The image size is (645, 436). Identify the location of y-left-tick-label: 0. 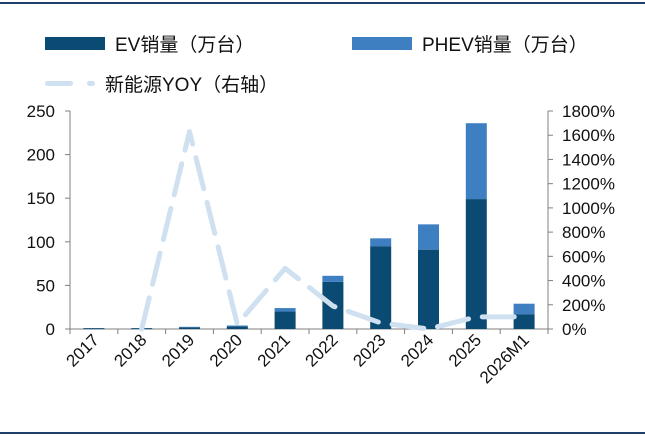
(50, 329).